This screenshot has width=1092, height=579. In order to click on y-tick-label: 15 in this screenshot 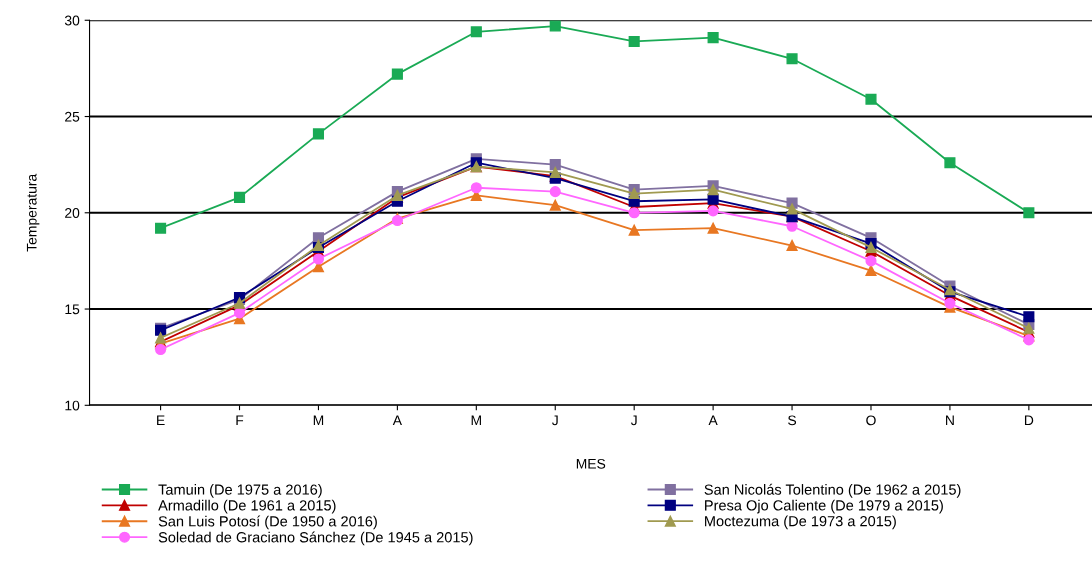, I will do `click(72, 309)`.